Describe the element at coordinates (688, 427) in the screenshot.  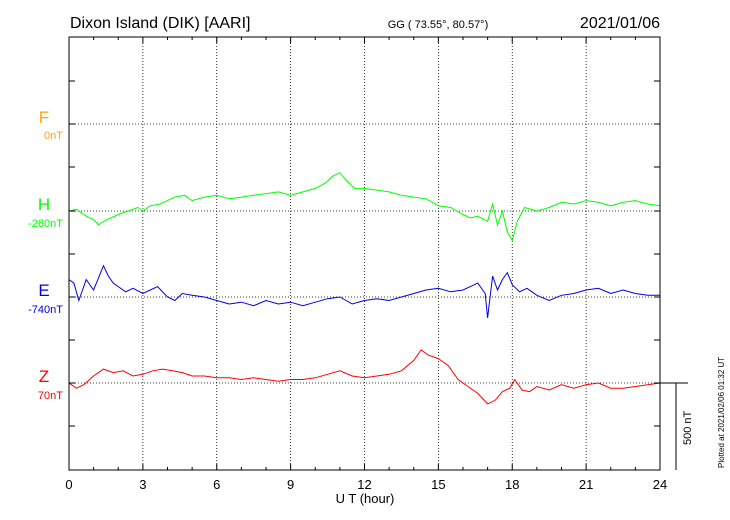
I see `scale-bar-label: 500 nT` at that location.